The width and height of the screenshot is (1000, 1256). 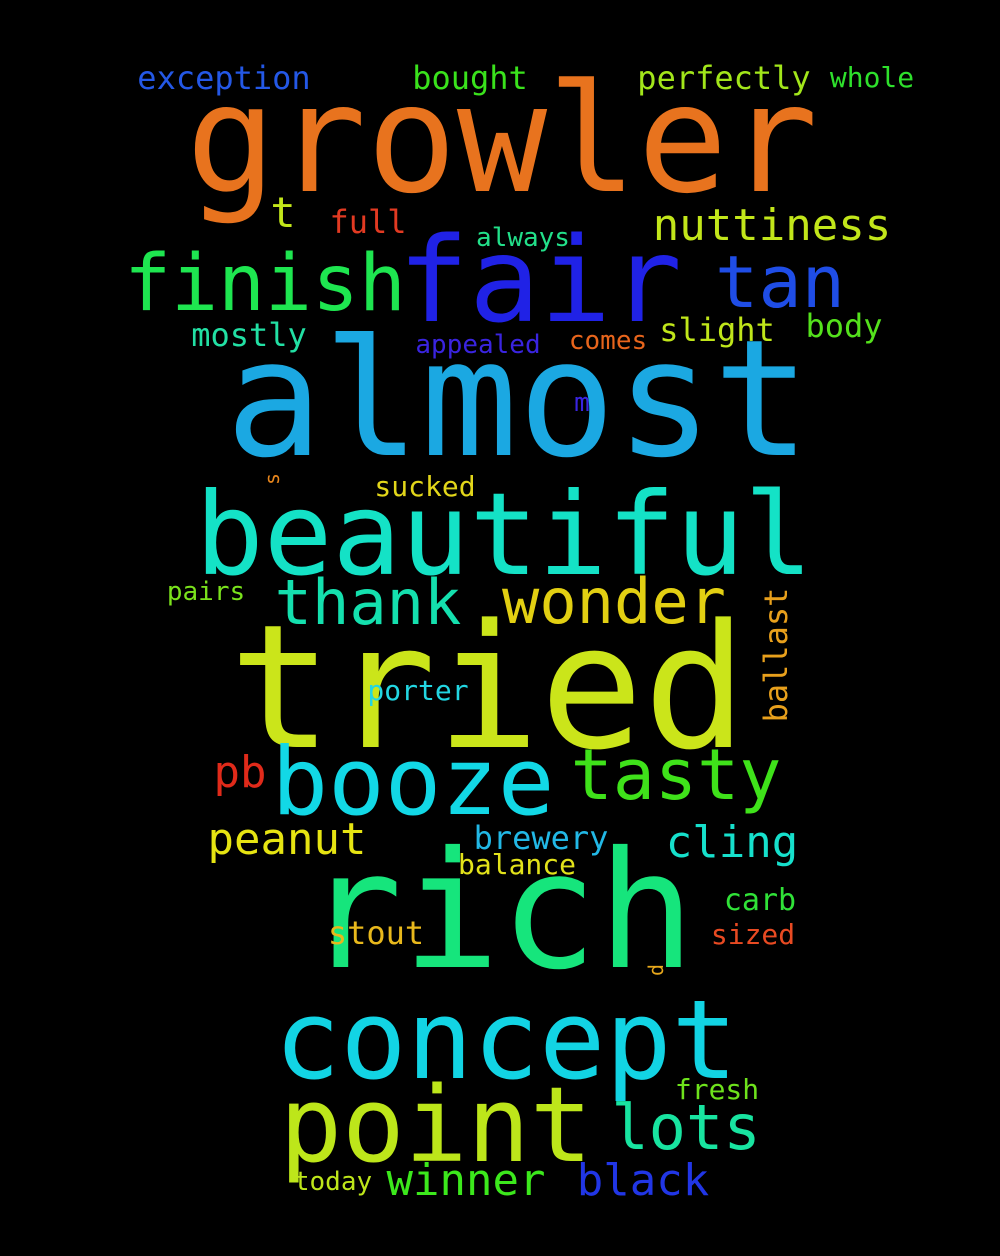 I want to click on word-porter: porter, so click(x=418, y=690).